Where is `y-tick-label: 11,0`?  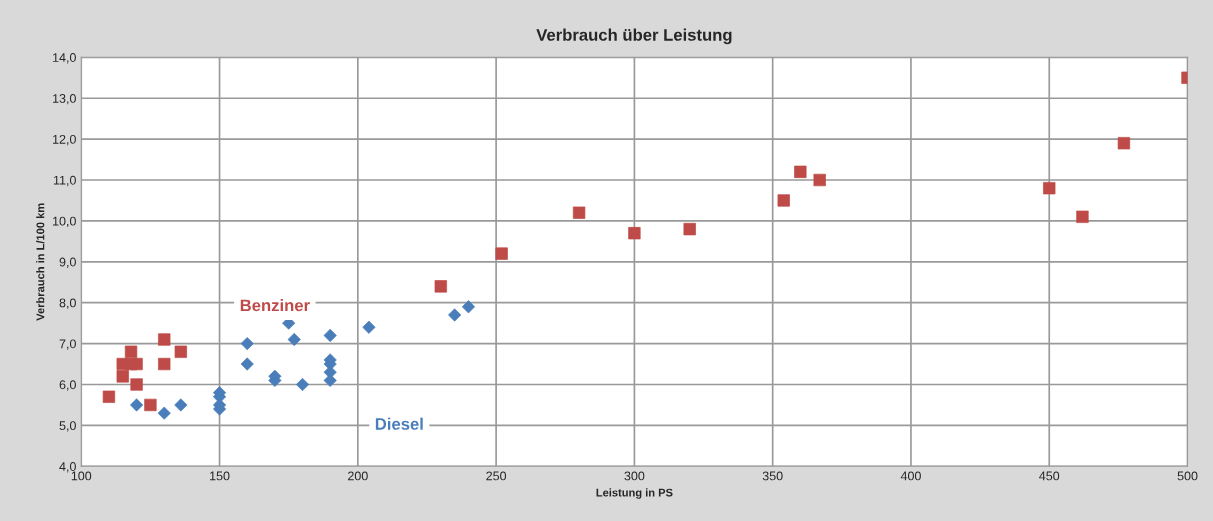 y-tick-label: 11,0 is located at coordinates (64, 181).